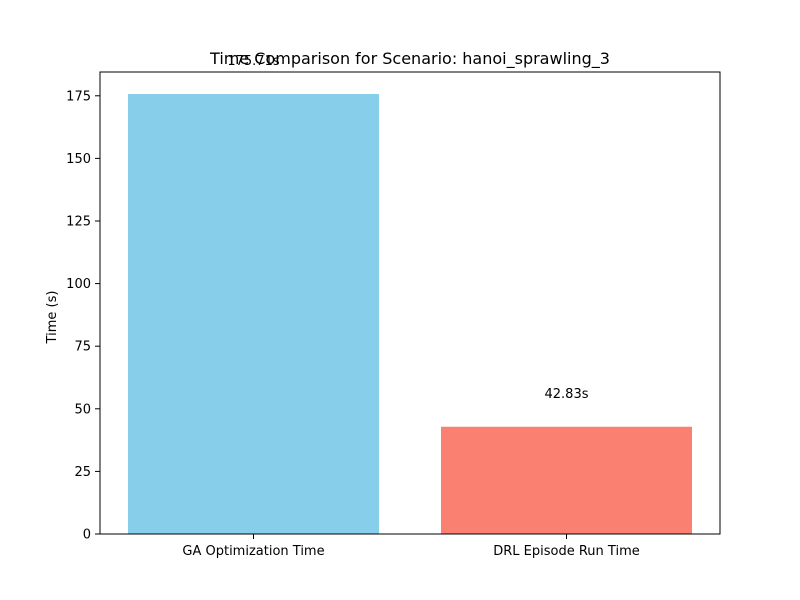  What do you see at coordinates (87, 535) in the screenshot?
I see `y-tick-label-0: 0` at bounding box center [87, 535].